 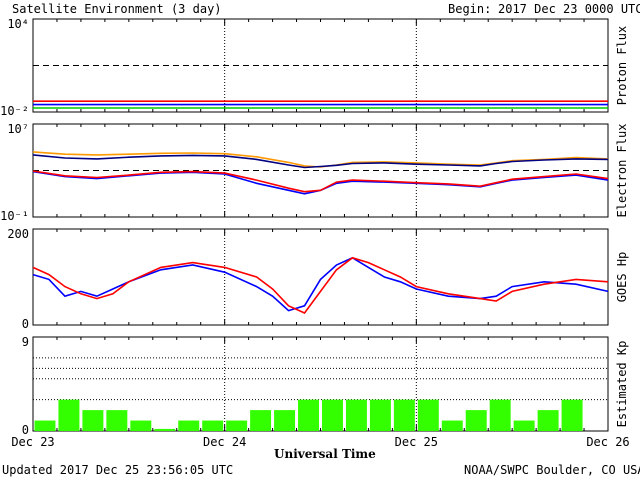 I want to click on x-tick-label: Dec 23, so click(x=32, y=442).